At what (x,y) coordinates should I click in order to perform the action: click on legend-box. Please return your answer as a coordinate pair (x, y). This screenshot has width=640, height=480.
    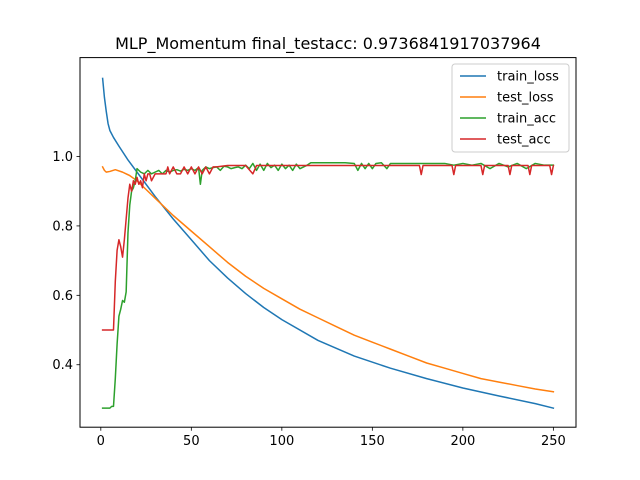
    Looking at the image, I should click on (510, 108).